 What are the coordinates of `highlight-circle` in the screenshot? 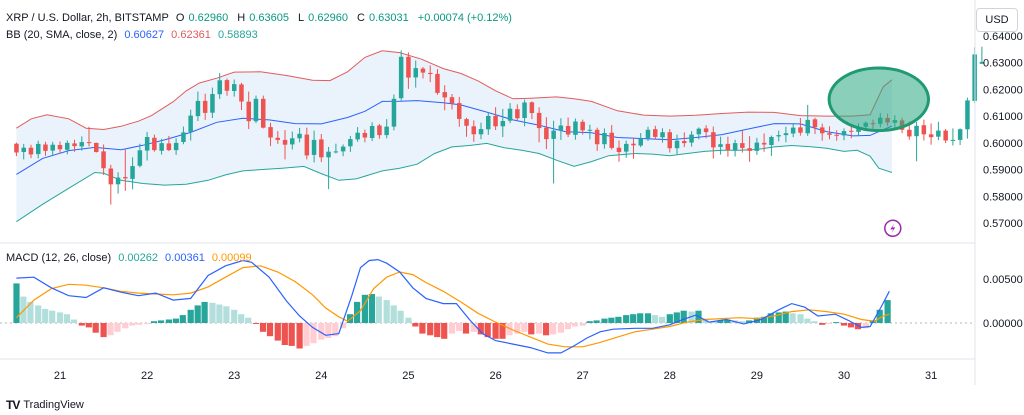 It's located at (878, 99).